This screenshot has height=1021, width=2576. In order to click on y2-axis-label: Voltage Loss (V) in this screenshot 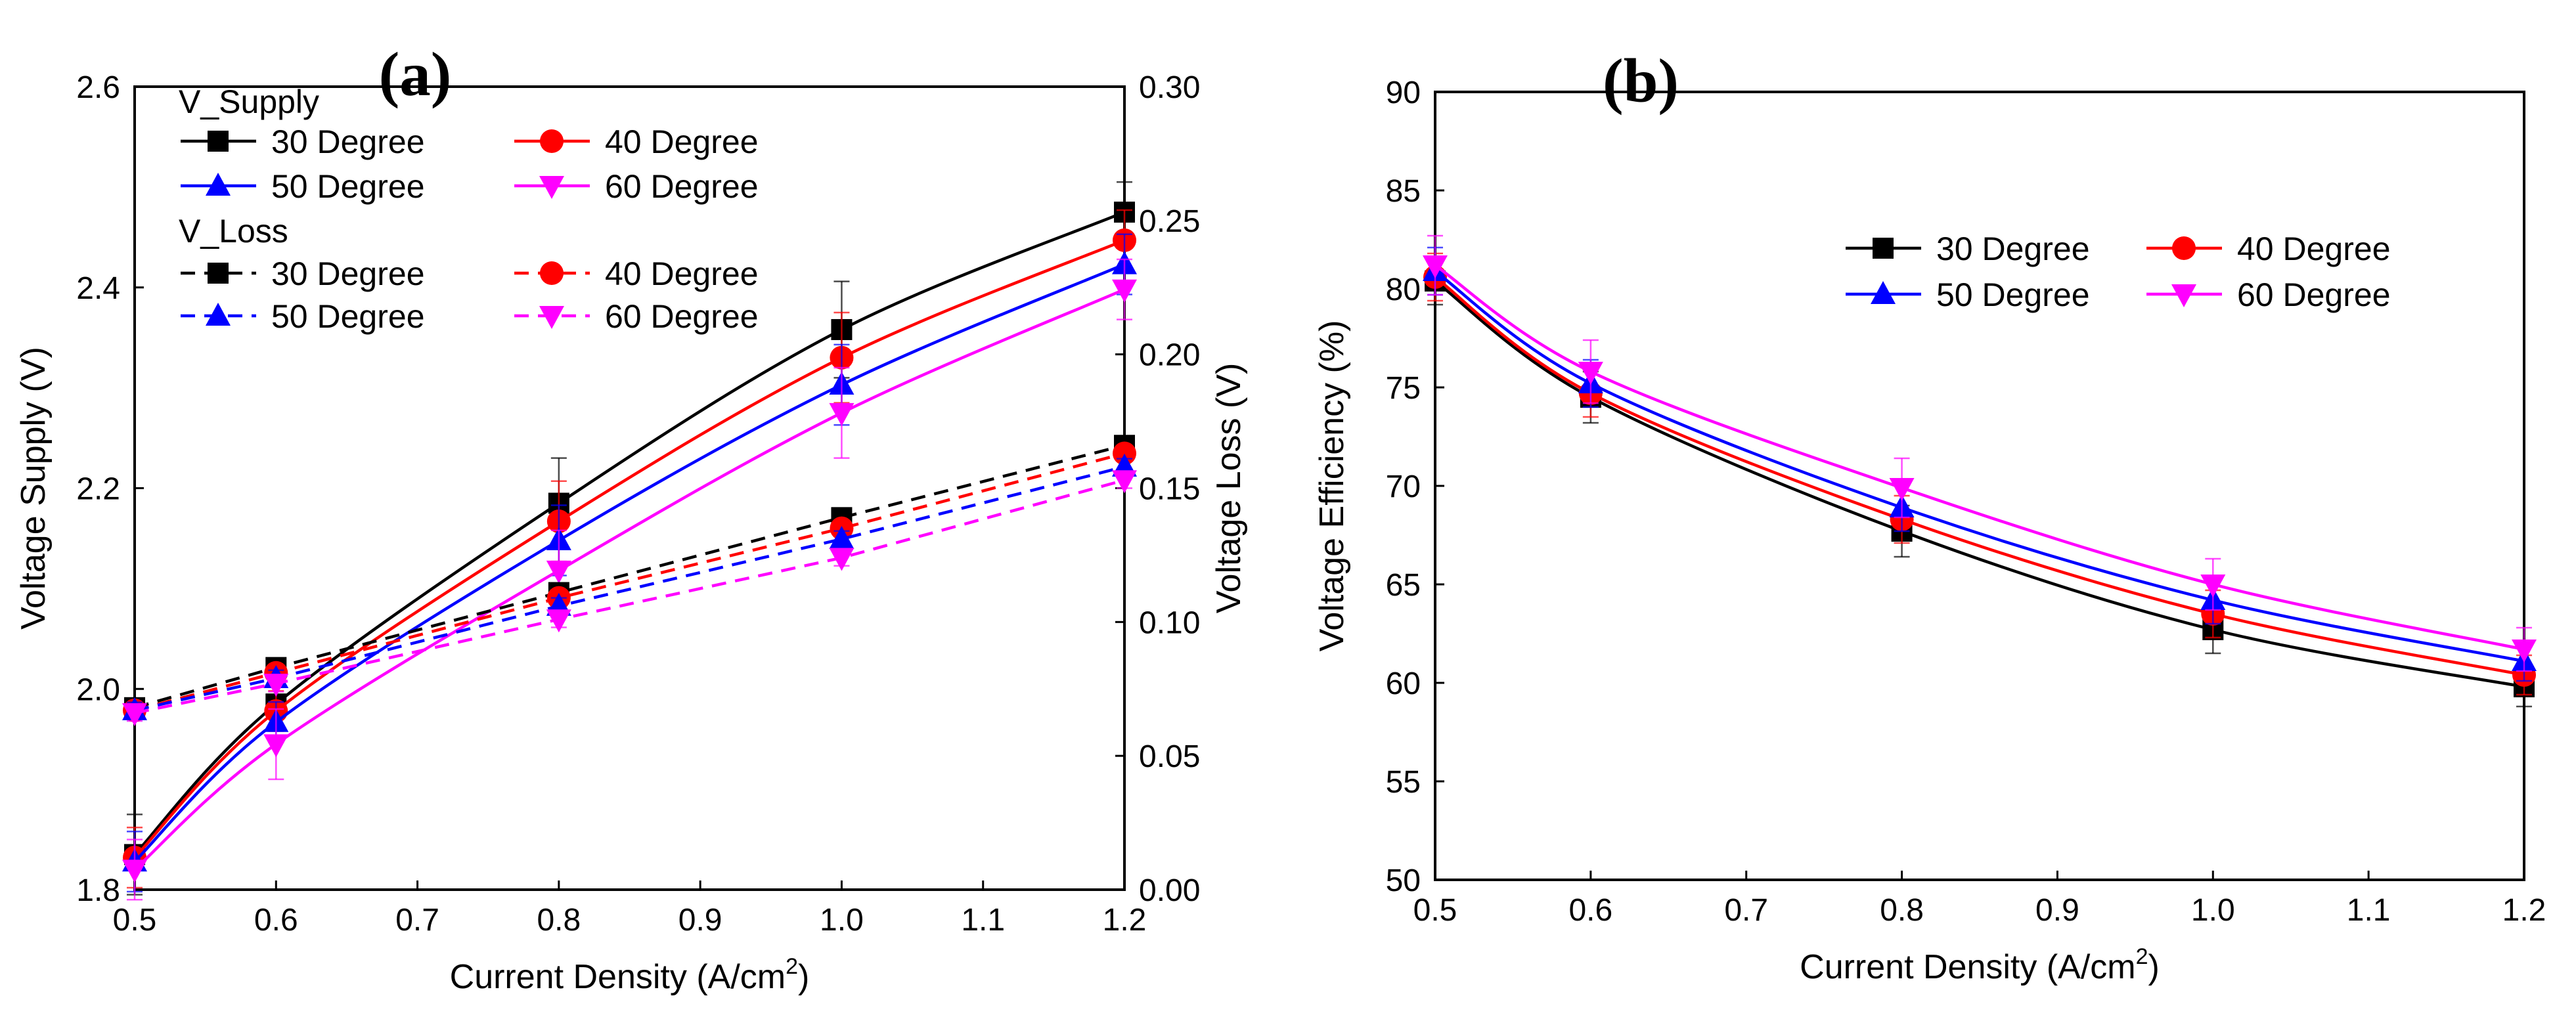, I will do `click(1229, 488)`.